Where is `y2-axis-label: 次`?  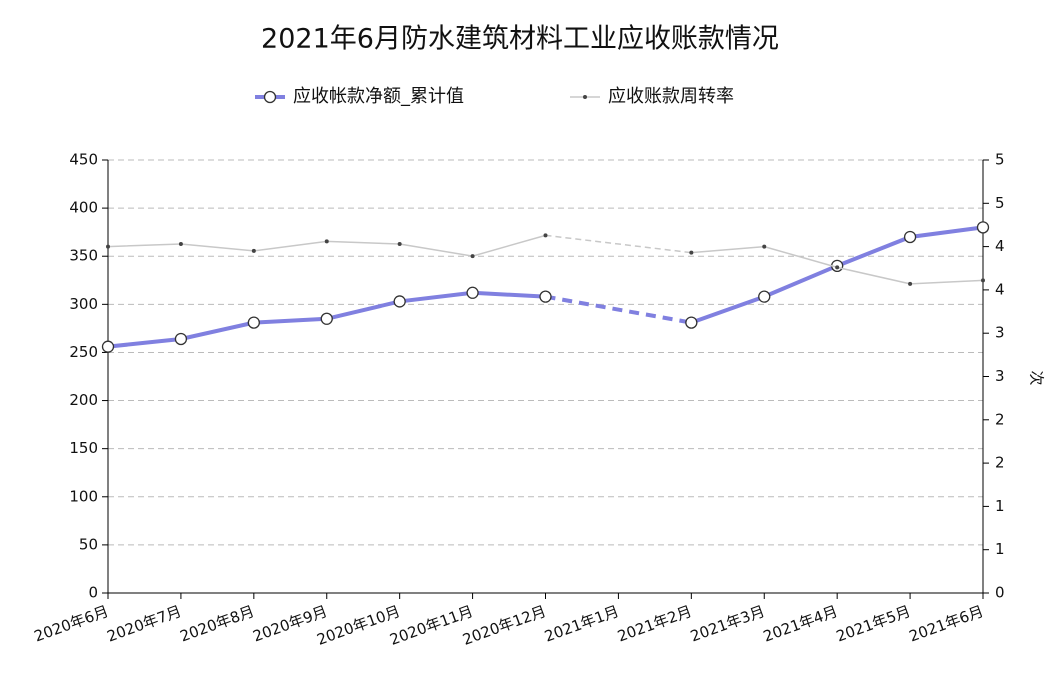
y2-axis-label: 次 is located at coordinates (1037, 377).